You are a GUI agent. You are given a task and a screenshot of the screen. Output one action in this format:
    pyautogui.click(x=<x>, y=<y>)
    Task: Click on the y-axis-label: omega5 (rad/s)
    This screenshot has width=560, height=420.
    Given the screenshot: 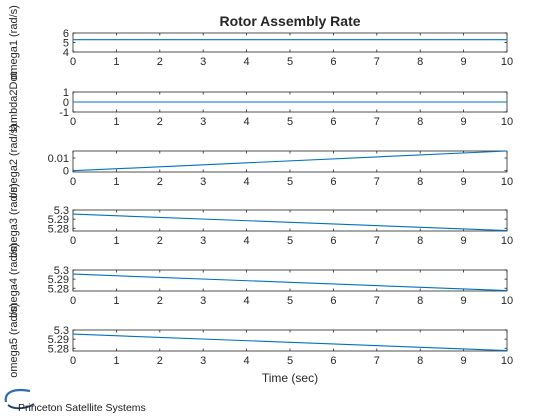 What is the action you would take?
    pyautogui.click(x=14, y=340)
    